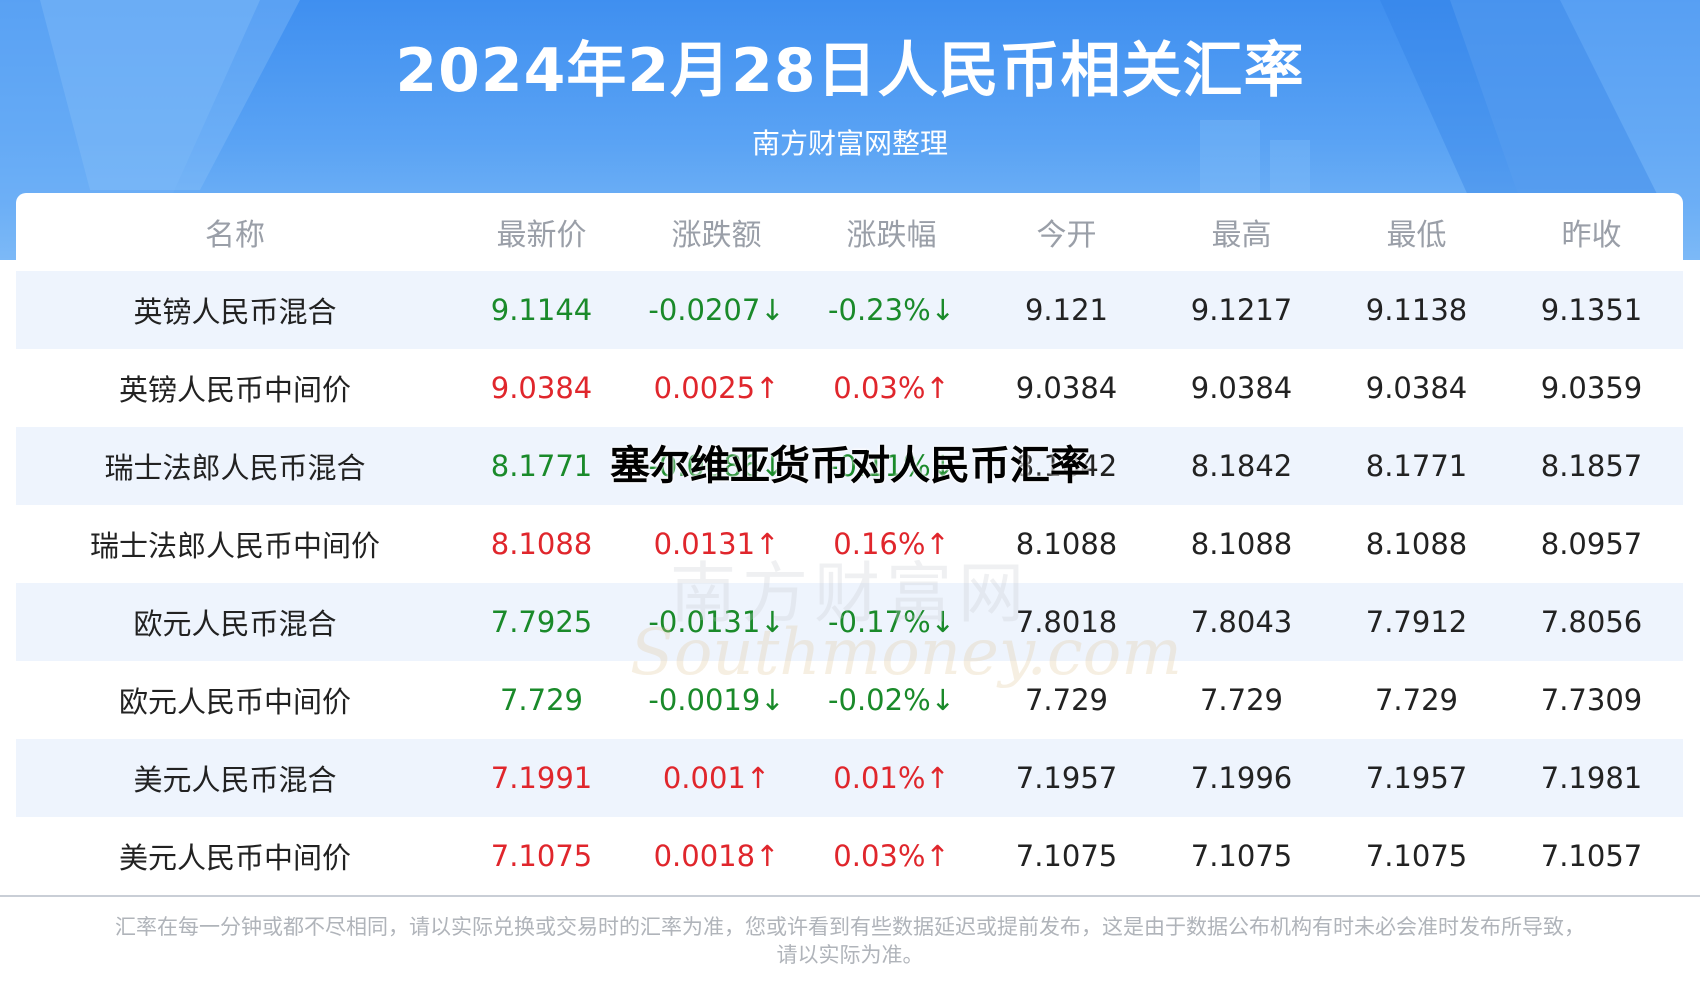  What do you see at coordinates (1241, 778) in the screenshot?
I see `row-high: 7.1996` at bounding box center [1241, 778].